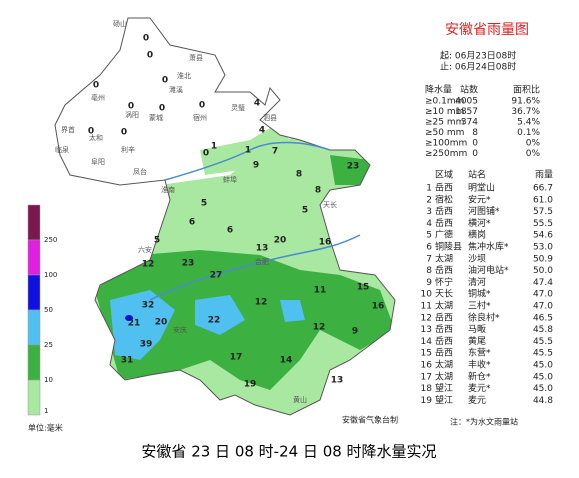 This screenshot has width=579, height=478. Describe the element at coordinates (477, 341) in the screenshot. I see `rank-cell: 黄尾` at that location.